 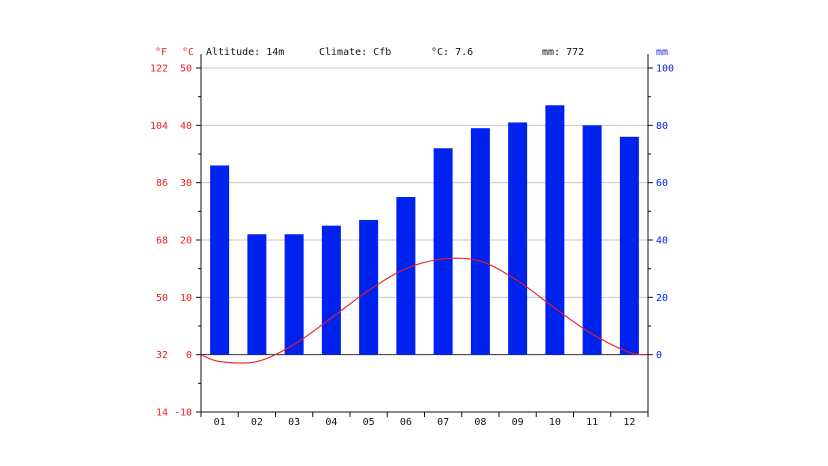 I want to click on fahrenheit-tick-label: 68, so click(x=162, y=241).